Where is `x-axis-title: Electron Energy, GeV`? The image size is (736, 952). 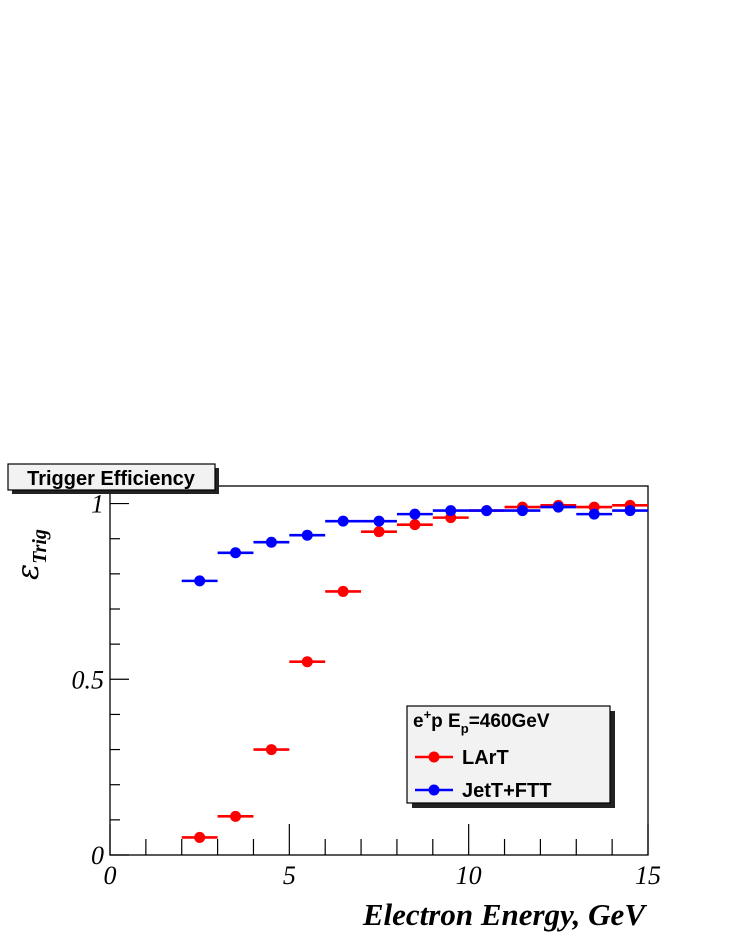
x-axis-title: Electron Energy, GeV is located at coordinates (504, 914).